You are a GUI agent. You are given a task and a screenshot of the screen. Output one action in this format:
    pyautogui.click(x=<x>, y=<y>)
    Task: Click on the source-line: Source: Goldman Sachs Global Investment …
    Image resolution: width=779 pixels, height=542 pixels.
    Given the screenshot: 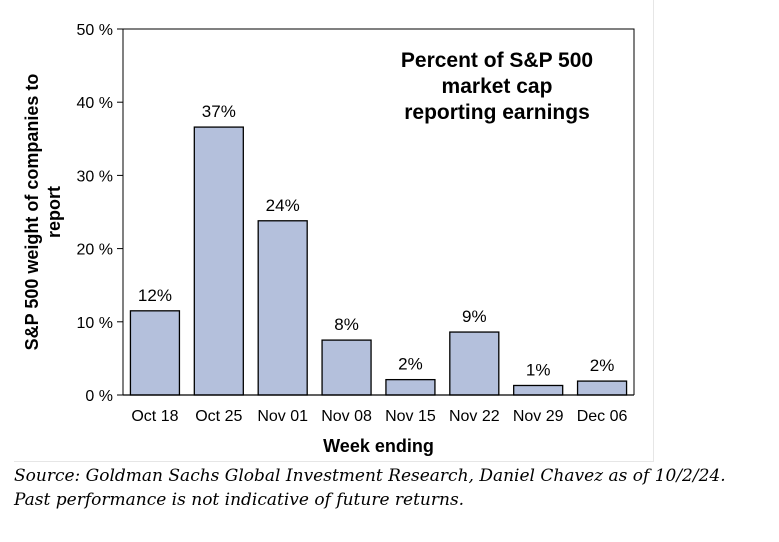 What is the action you would take?
    pyautogui.click(x=370, y=476)
    